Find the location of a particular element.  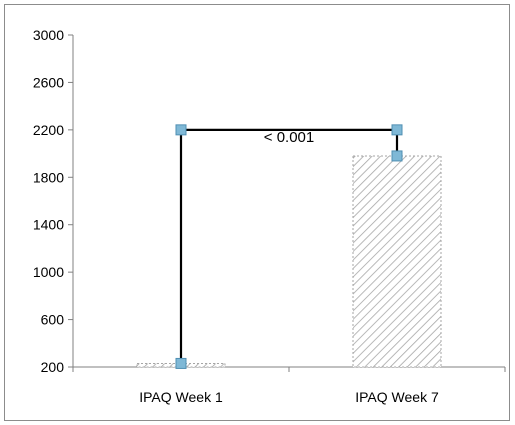

y-tick-label: 1800 is located at coordinates (48, 177).